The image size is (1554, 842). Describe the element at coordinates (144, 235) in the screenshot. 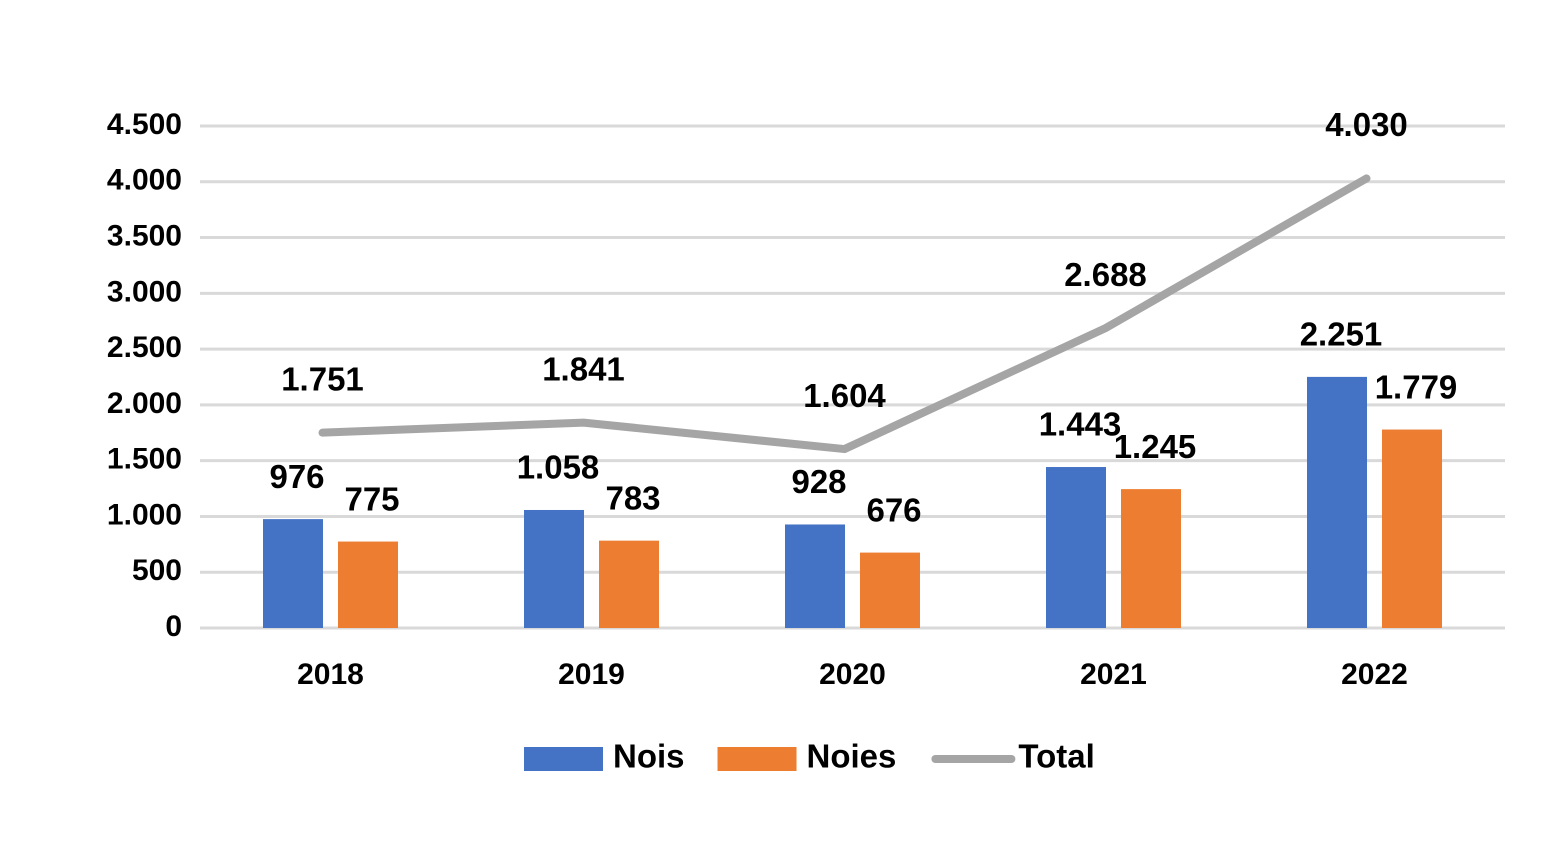

I see `y-tick-label: 3.500` at that location.